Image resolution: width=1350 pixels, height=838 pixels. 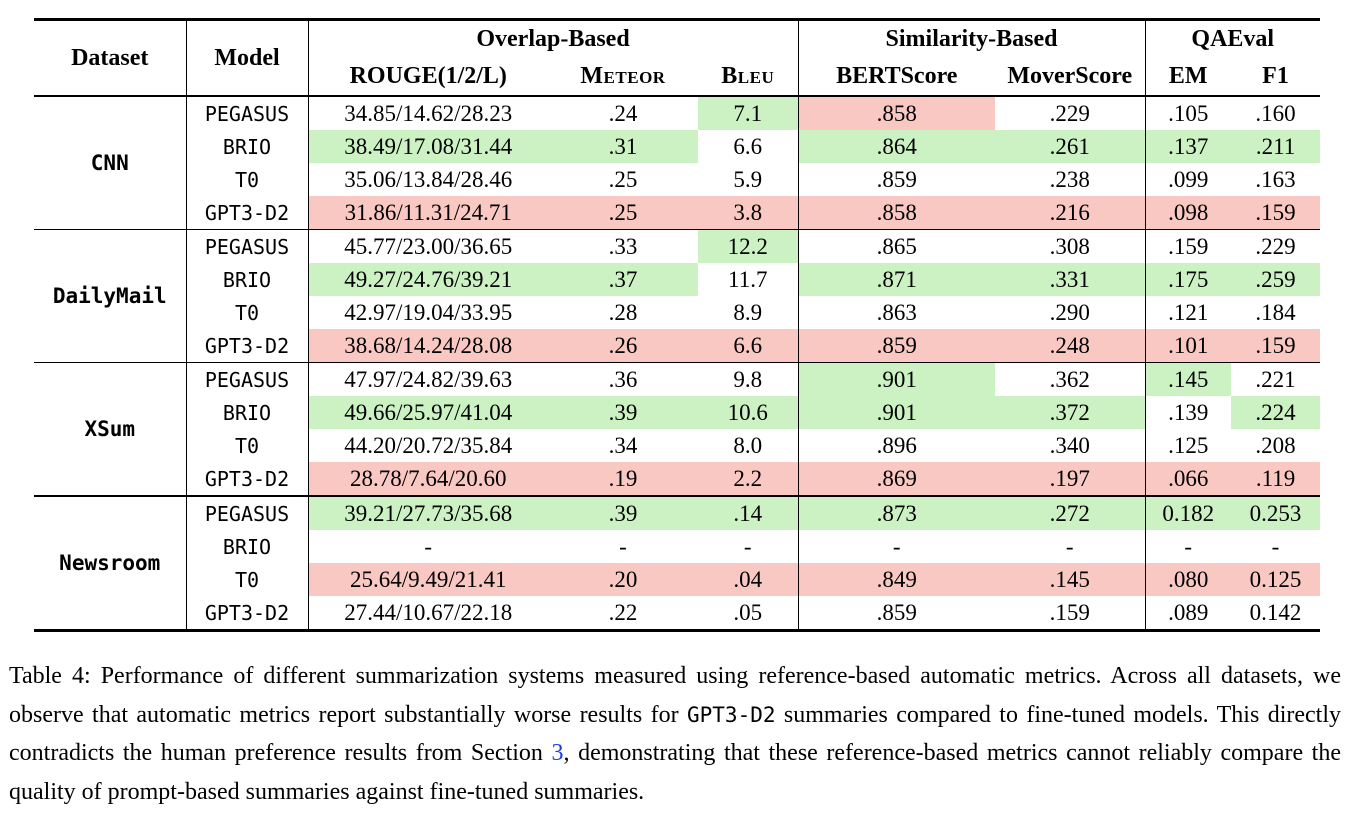 I want to click on metric-value: .362, so click(x=1070, y=379).